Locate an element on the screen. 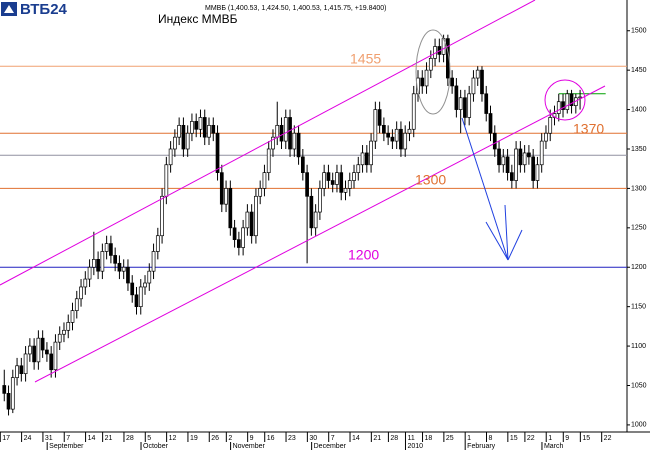  y-tick-label: 1250 is located at coordinates (639, 228).